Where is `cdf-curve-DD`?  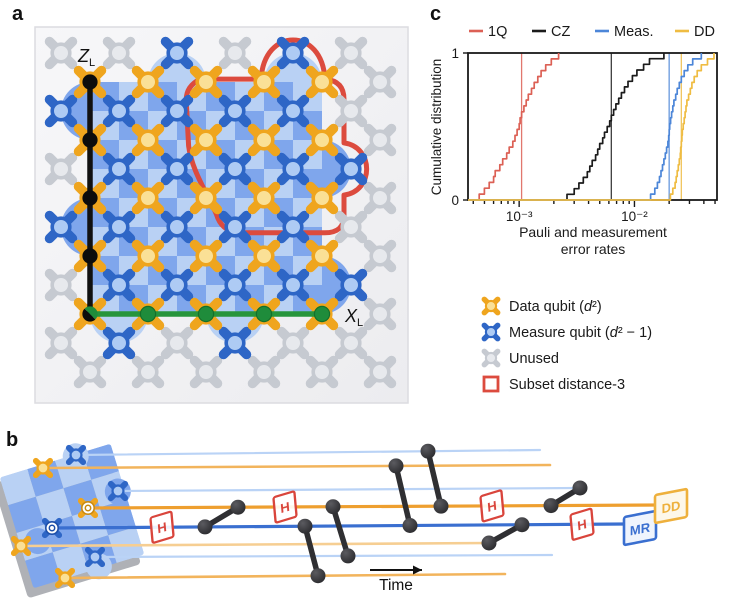
cdf-curve-DD is located at coordinates (591, 127).